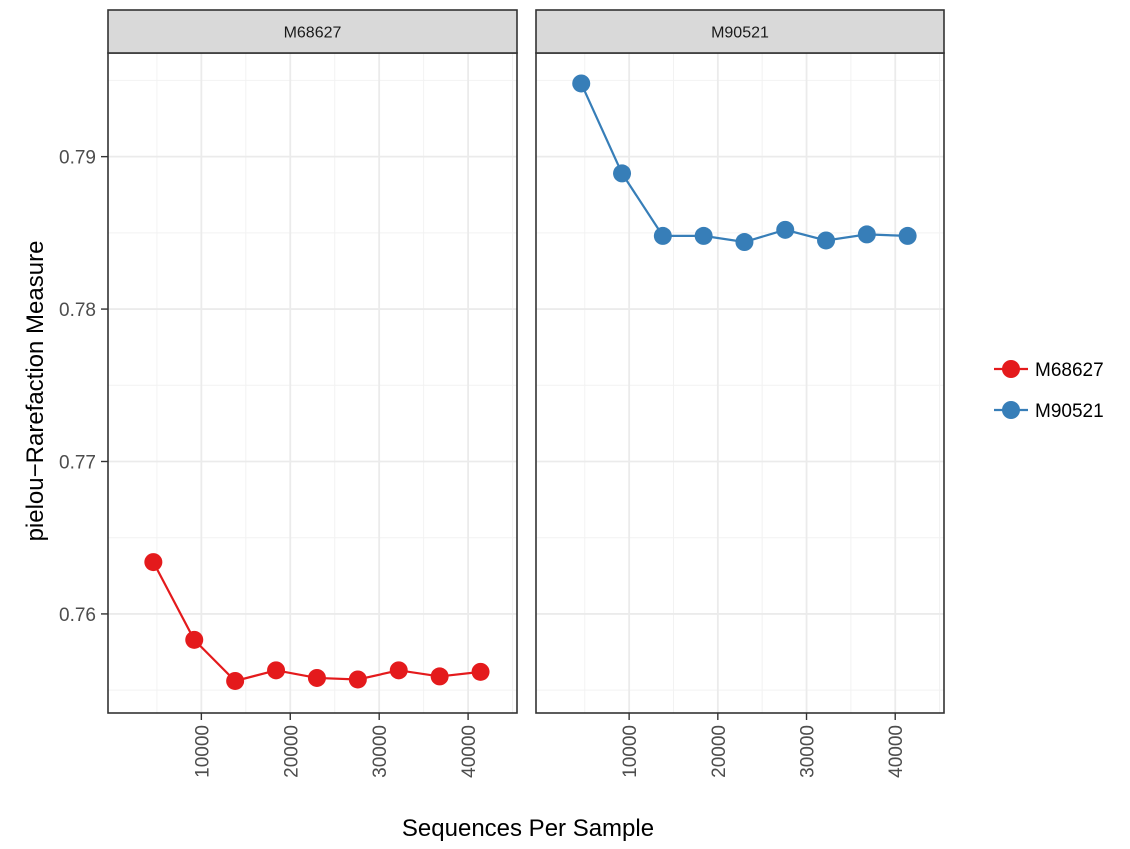  Describe the element at coordinates (744, 163) in the screenshot. I see `series-M90521` at that location.